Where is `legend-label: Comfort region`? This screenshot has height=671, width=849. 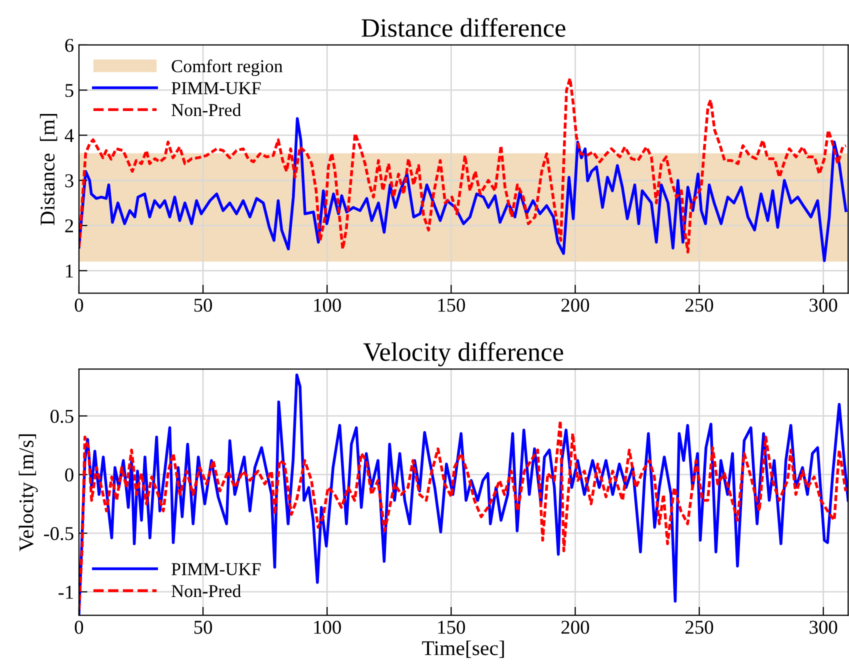
legend-label: Comfort region is located at coordinates (227, 67).